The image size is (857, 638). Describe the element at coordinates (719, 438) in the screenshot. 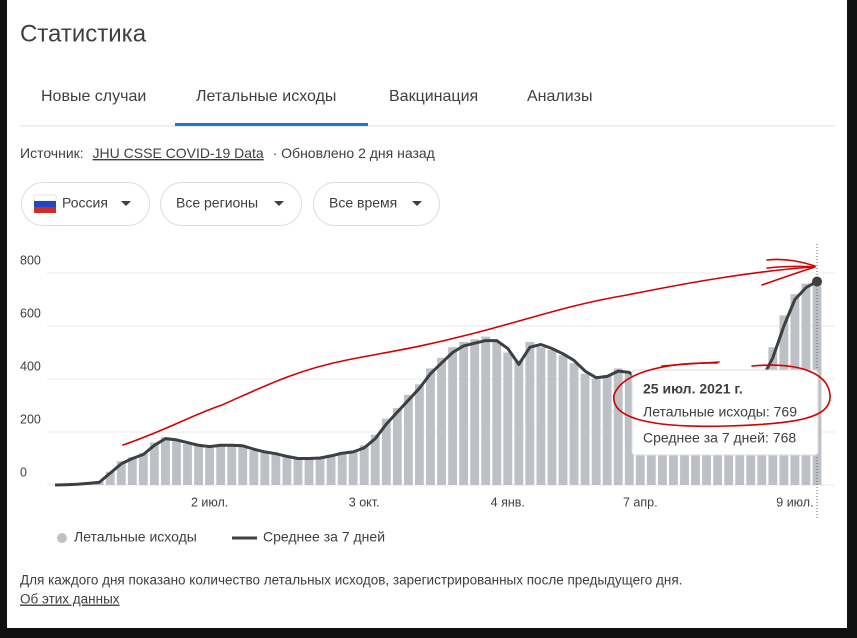

I see `tooltip-line: Среднее за 7 дней: 768` at that location.